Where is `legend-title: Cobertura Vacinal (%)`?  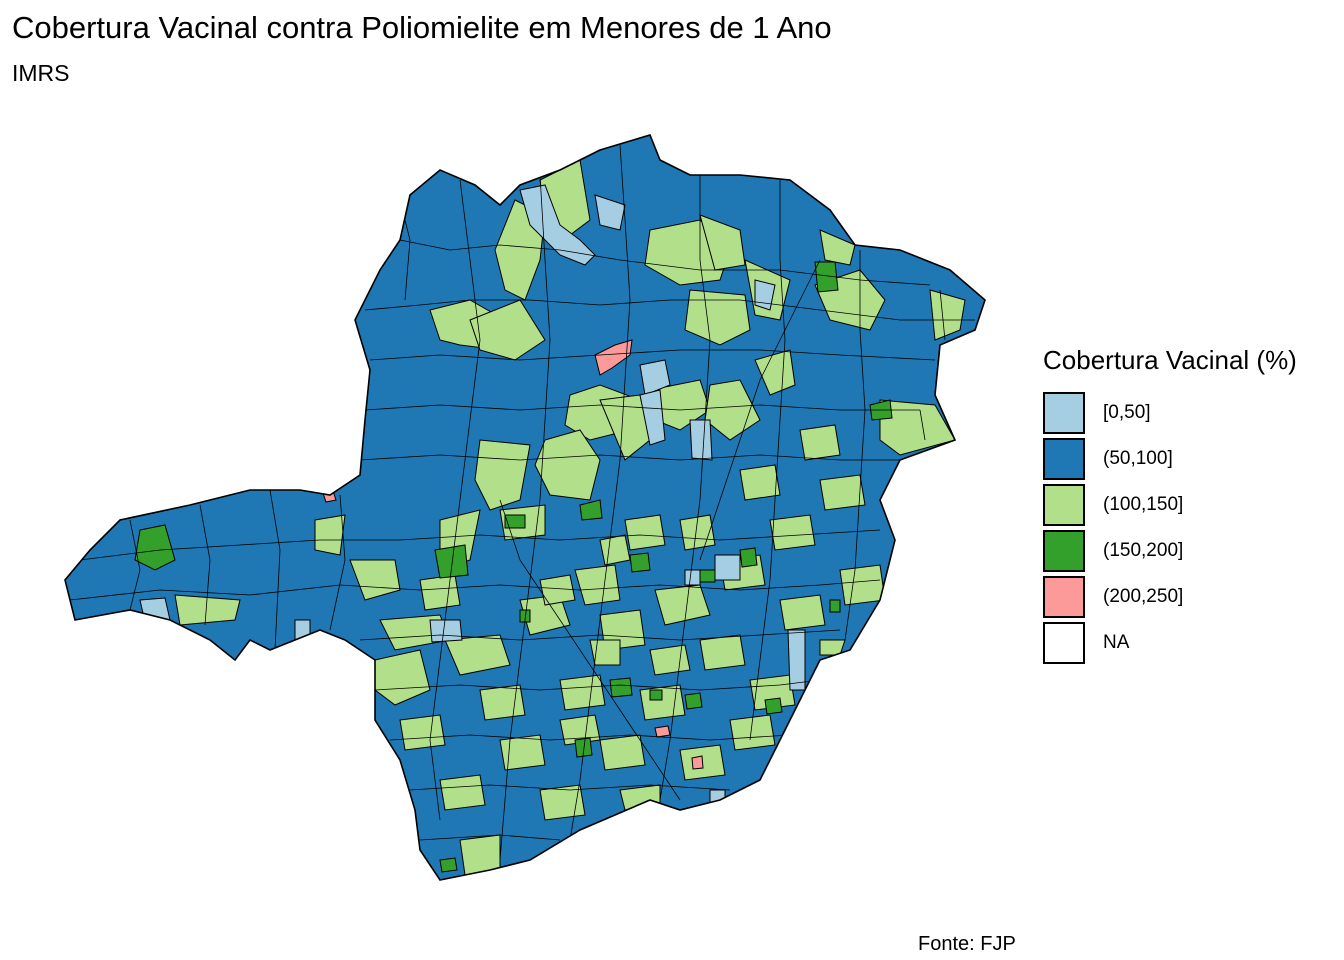
legend-title: Cobertura Vacinal (%) is located at coordinates (1170, 360).